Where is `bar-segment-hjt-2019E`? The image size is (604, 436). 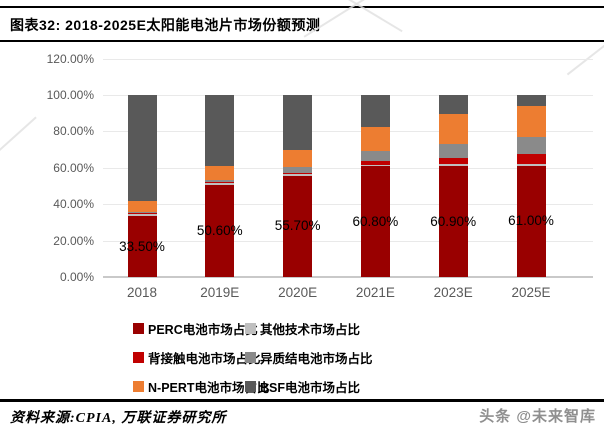
bar-segment-hjt-2019E is located at coordinates (220, 180).